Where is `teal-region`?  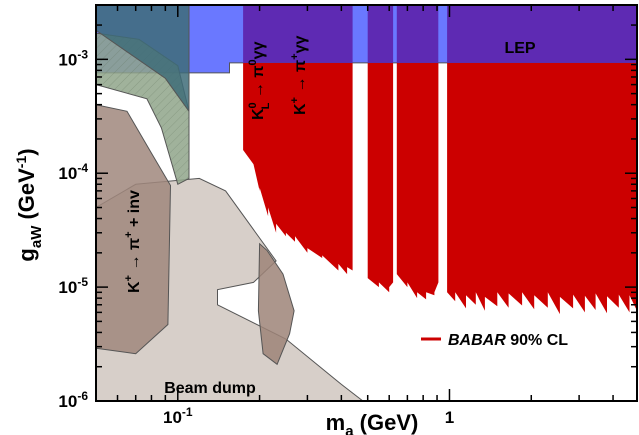
teal-region is located at coordinates (143, 59).